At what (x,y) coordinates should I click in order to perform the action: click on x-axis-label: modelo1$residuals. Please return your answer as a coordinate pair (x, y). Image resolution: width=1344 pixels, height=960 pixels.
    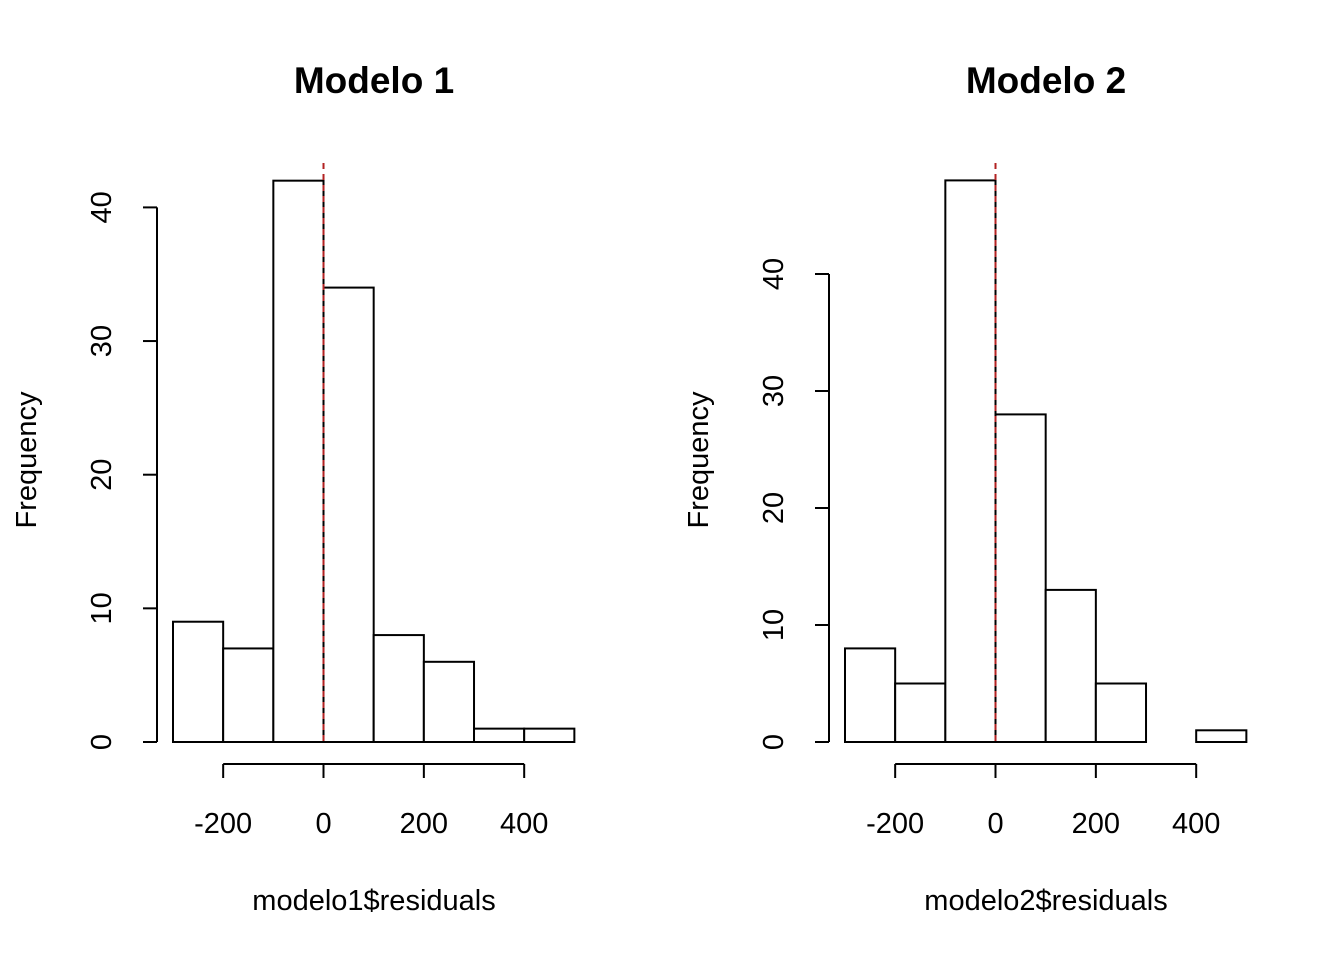
    Looking at the image, I should click on (373, 901).